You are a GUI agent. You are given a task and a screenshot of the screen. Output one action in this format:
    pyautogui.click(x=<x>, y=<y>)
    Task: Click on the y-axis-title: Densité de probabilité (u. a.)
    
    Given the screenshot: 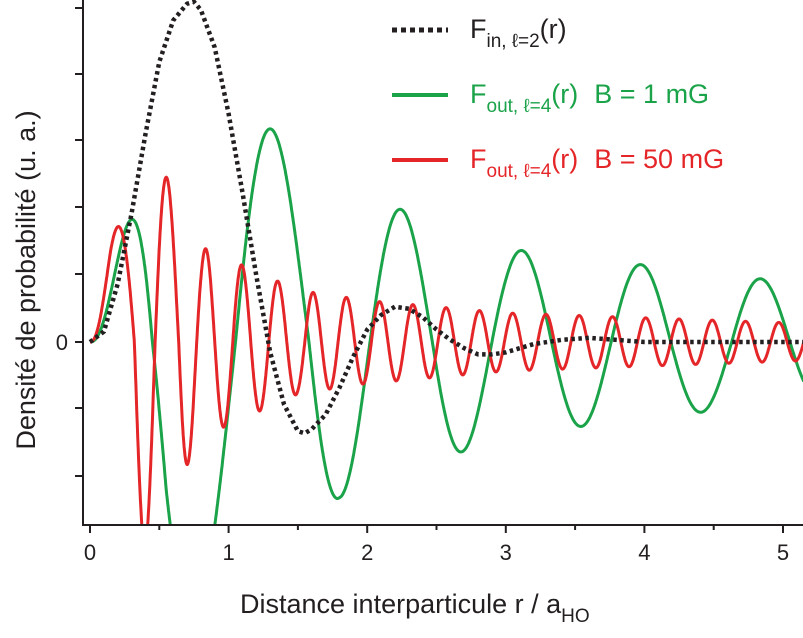 What is the action you would take?
    pyautogui.click(x=26, y=279)
    